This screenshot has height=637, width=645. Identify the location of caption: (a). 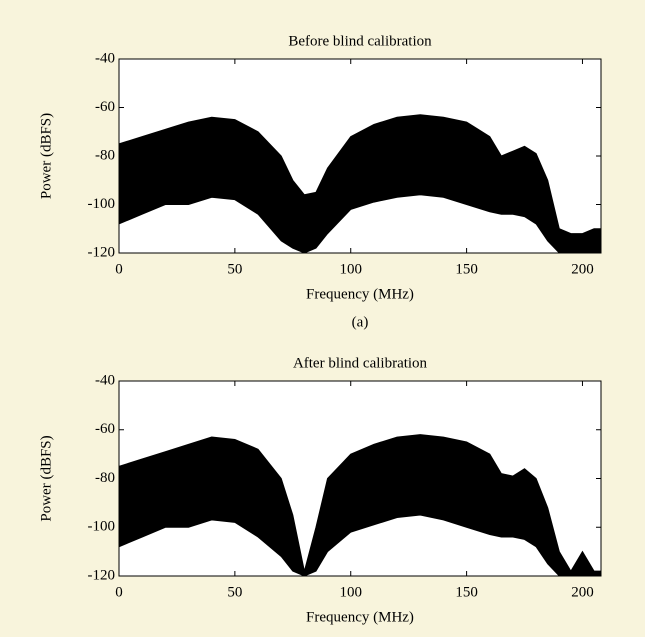
(360, 322).